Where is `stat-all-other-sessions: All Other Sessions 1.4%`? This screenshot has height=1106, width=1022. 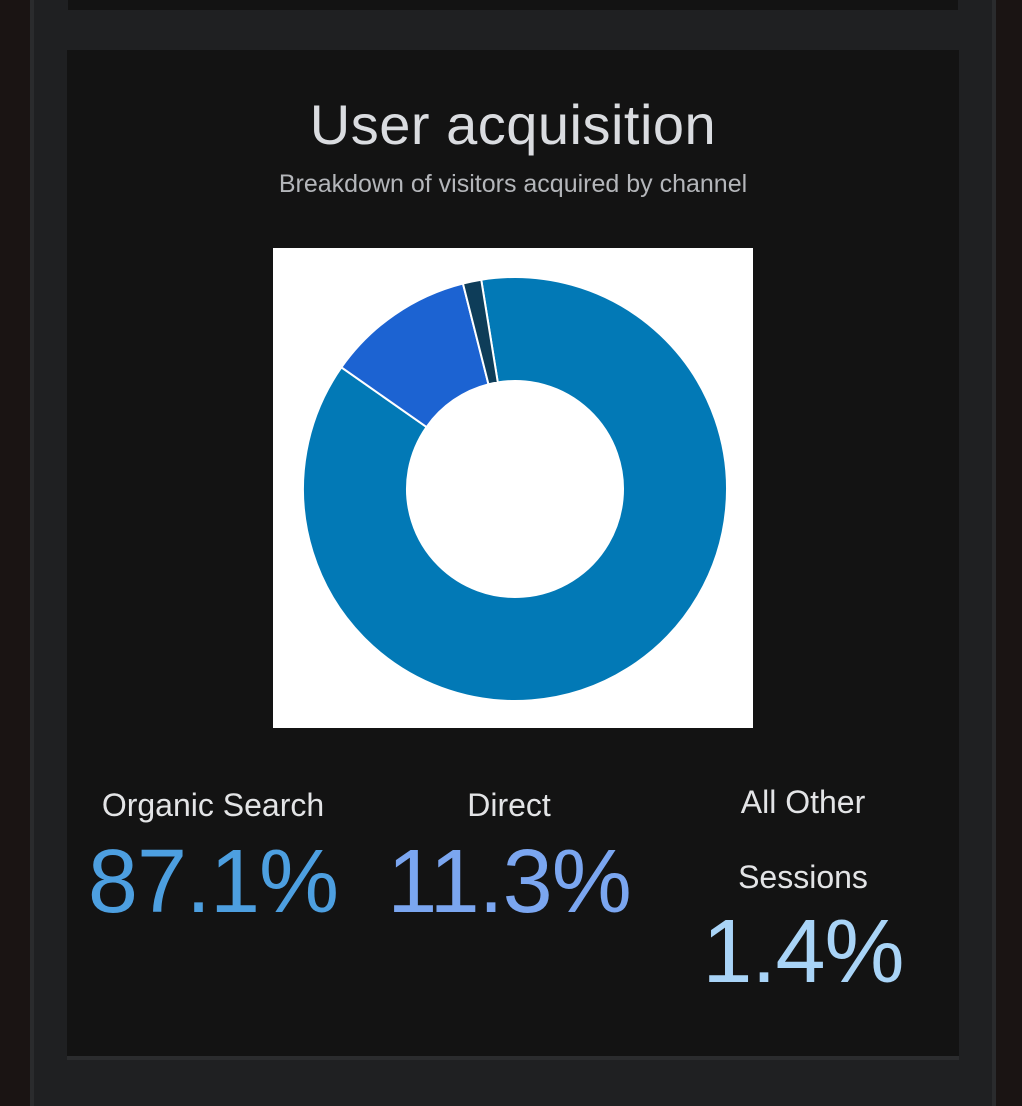 stat-all-other-sessions: All Other Sessions 1.4% is located at coordinates (803, 893).